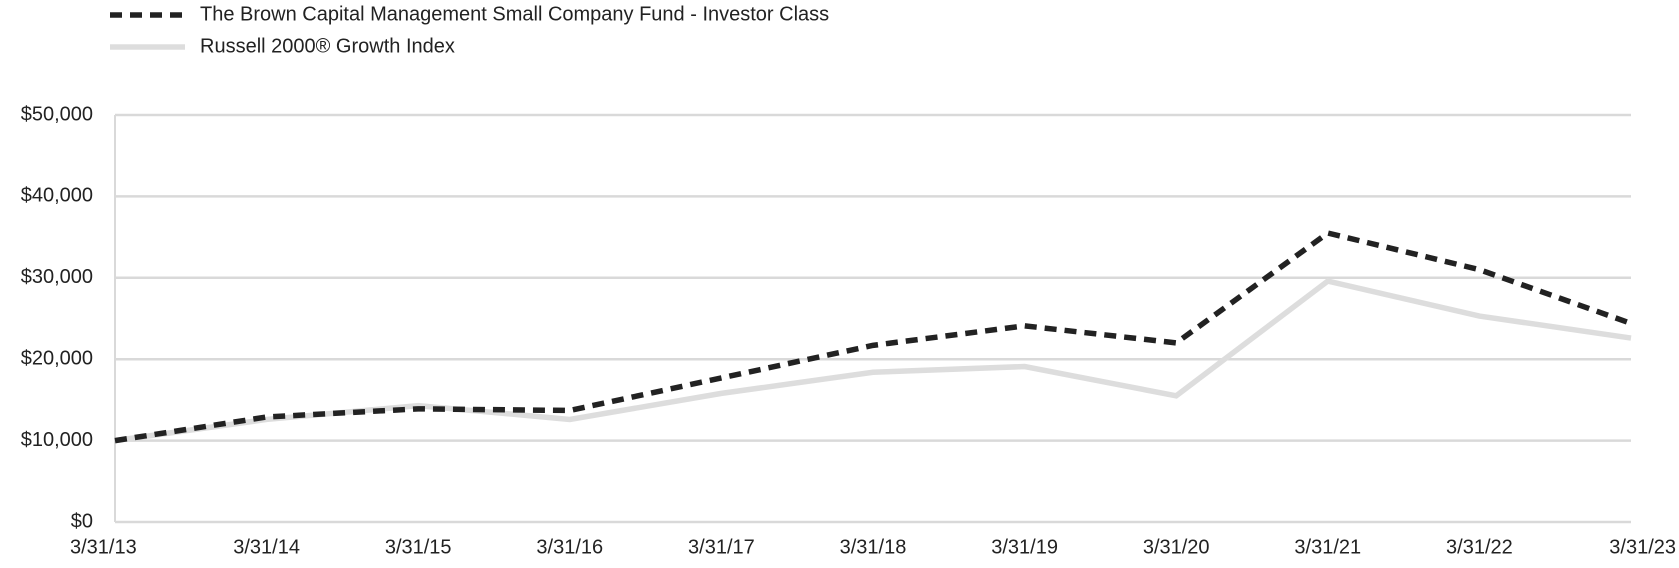 The image size is (1679, 568). Describe the element at coordinates (57, 358) in the screenshot. I see `y-tick-label: $20,000` at that location.